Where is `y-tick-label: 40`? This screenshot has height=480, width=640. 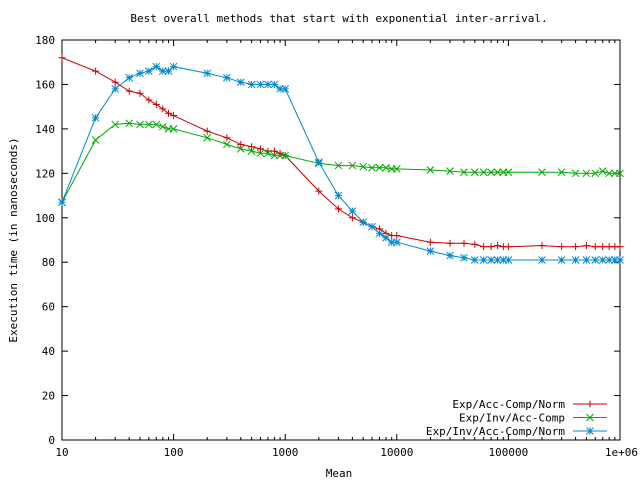 y-tick-label: 40 is located at coordinates (48, 351).